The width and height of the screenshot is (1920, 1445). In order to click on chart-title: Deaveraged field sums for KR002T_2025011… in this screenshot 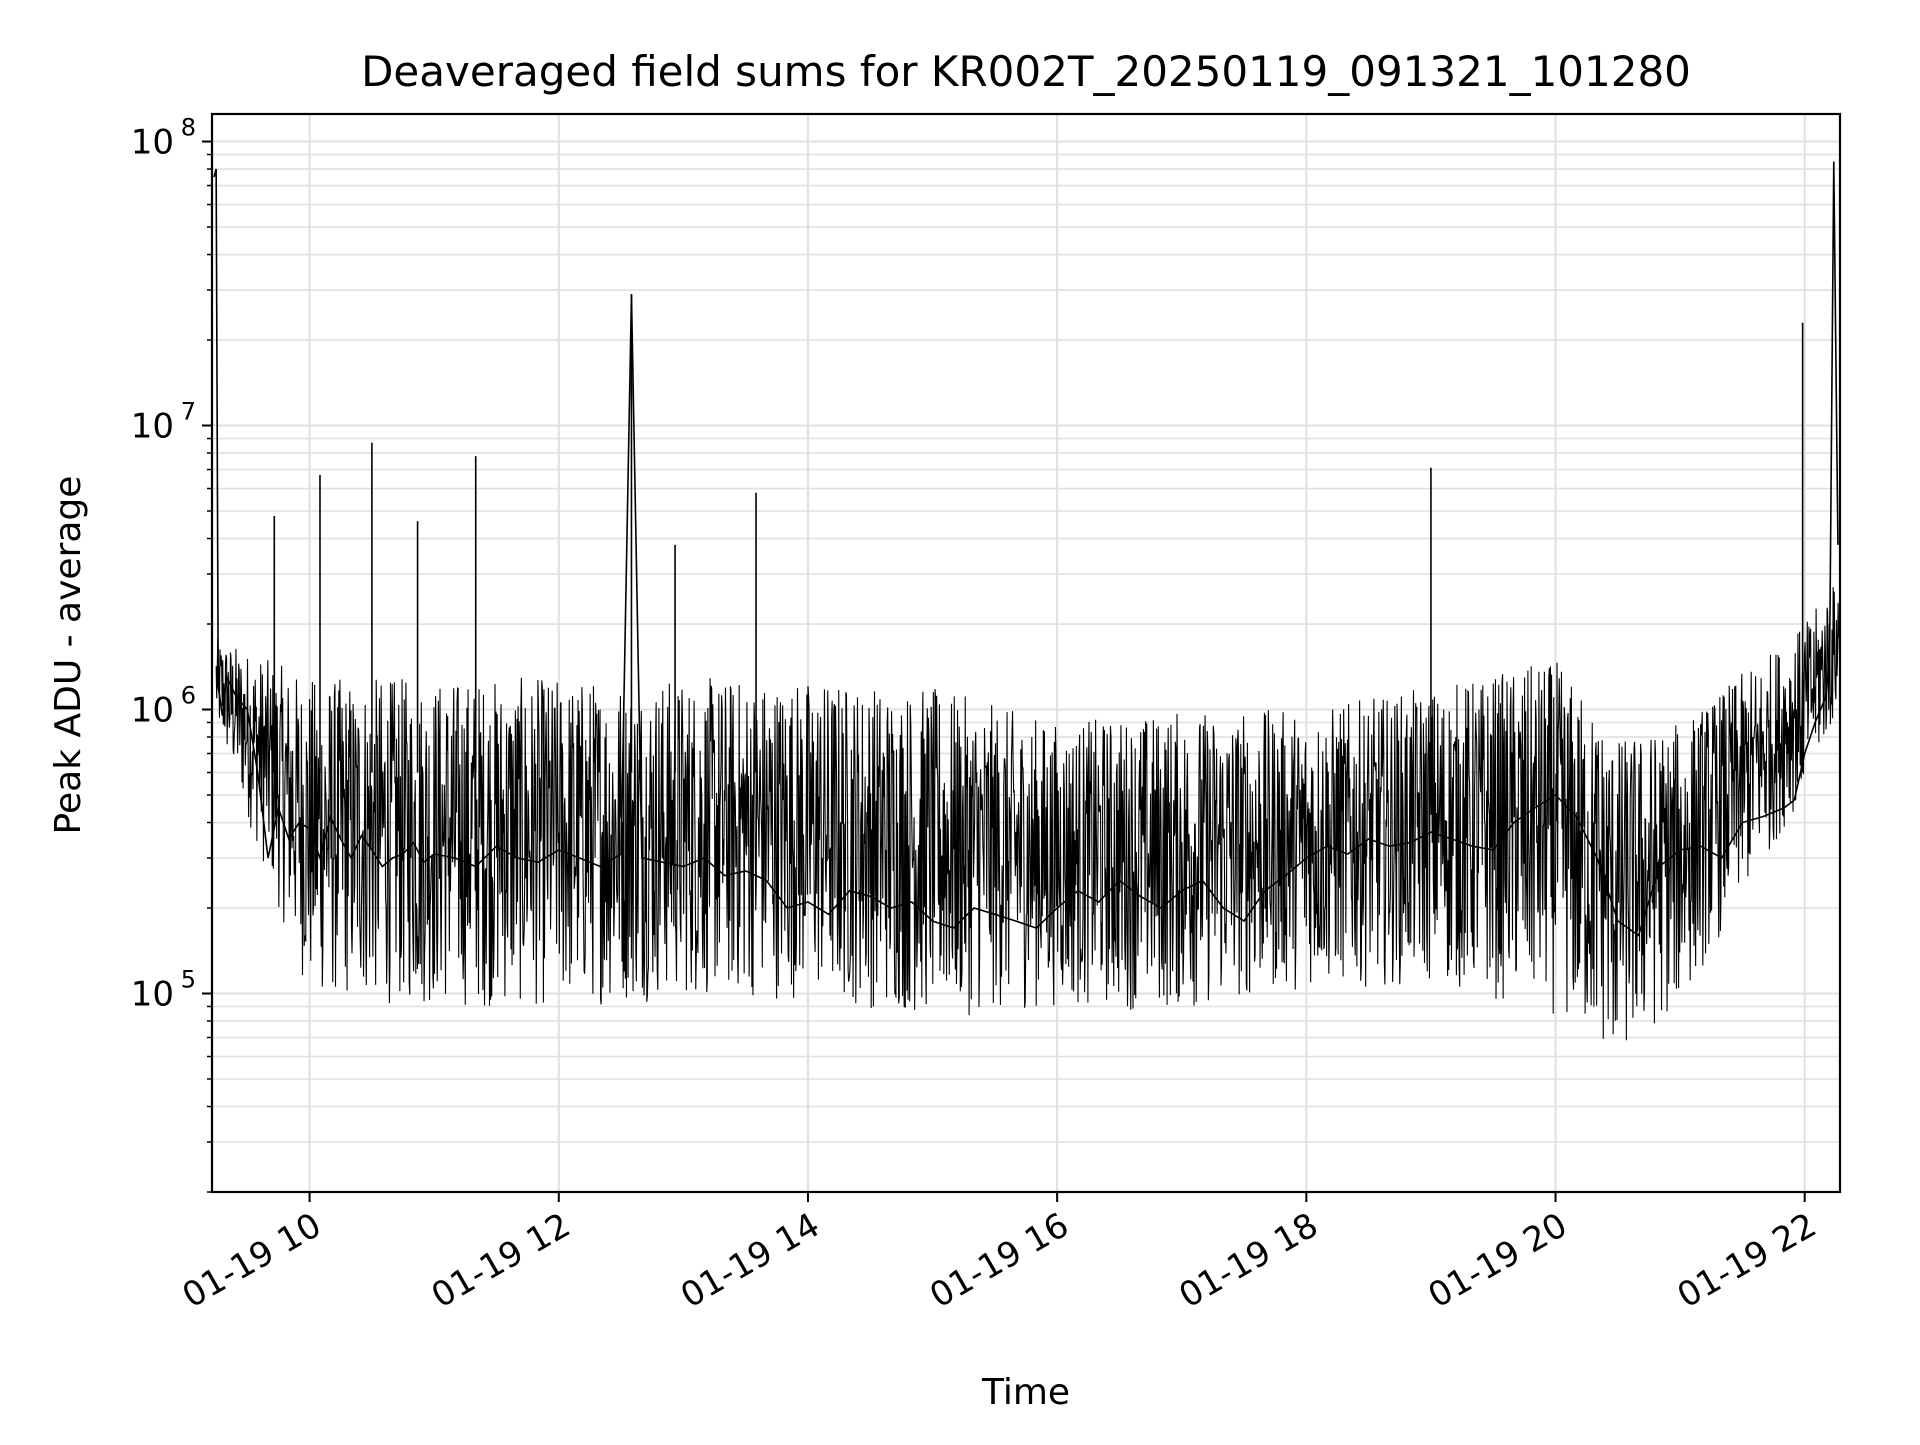, I will do `click(1026, 71)`.